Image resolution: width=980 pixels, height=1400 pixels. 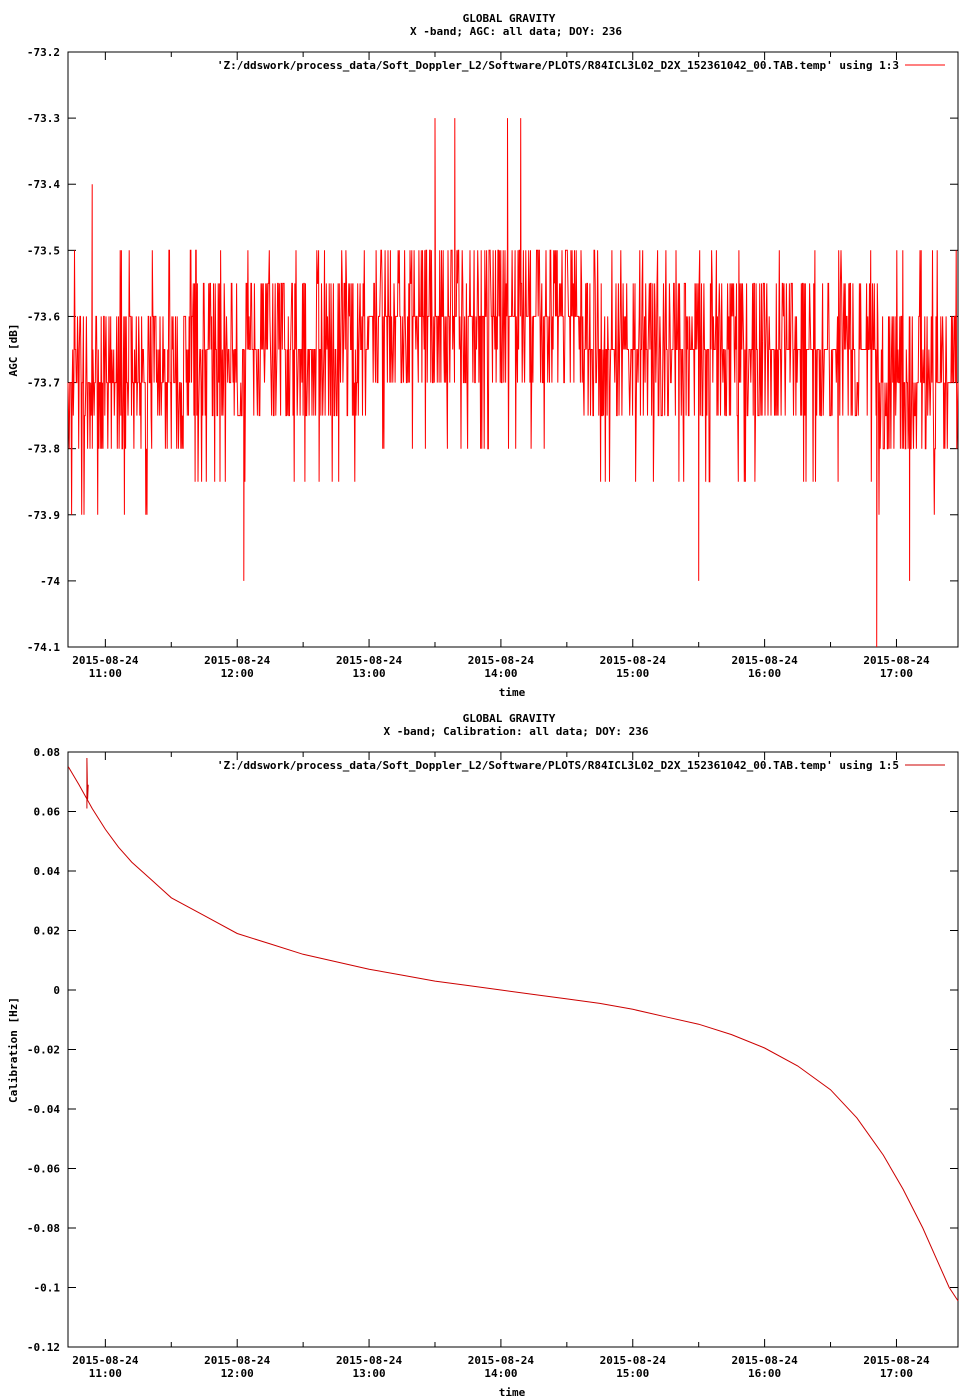 I want to click on y-tick-label: 0, so click(x=56, y=990).